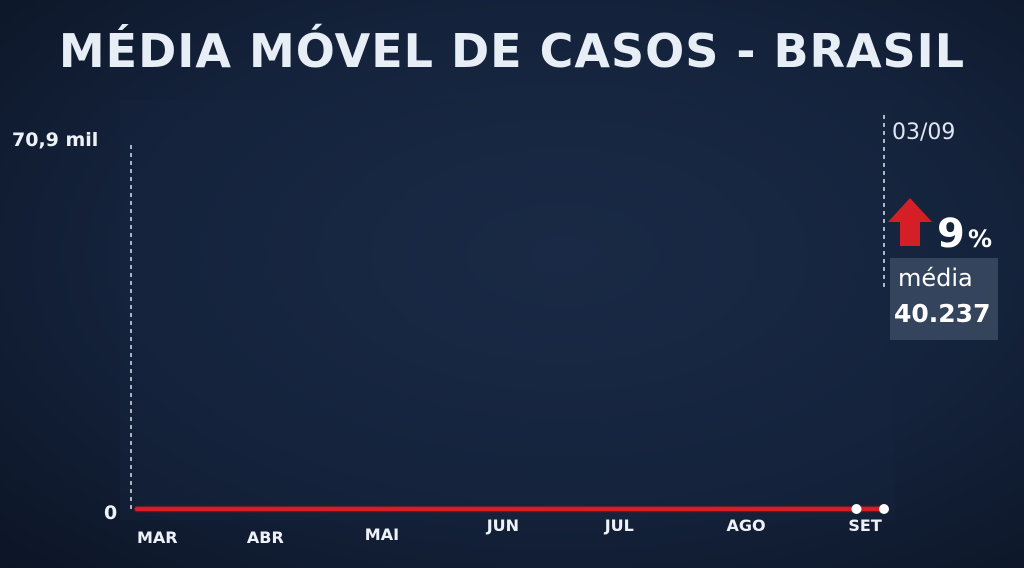 Image resolution: width=1024 pixels, height=568 pixels. Describe the element at coordinates (923, 132) in the screenshot. I see `annotation-date: 03/09` at that location.